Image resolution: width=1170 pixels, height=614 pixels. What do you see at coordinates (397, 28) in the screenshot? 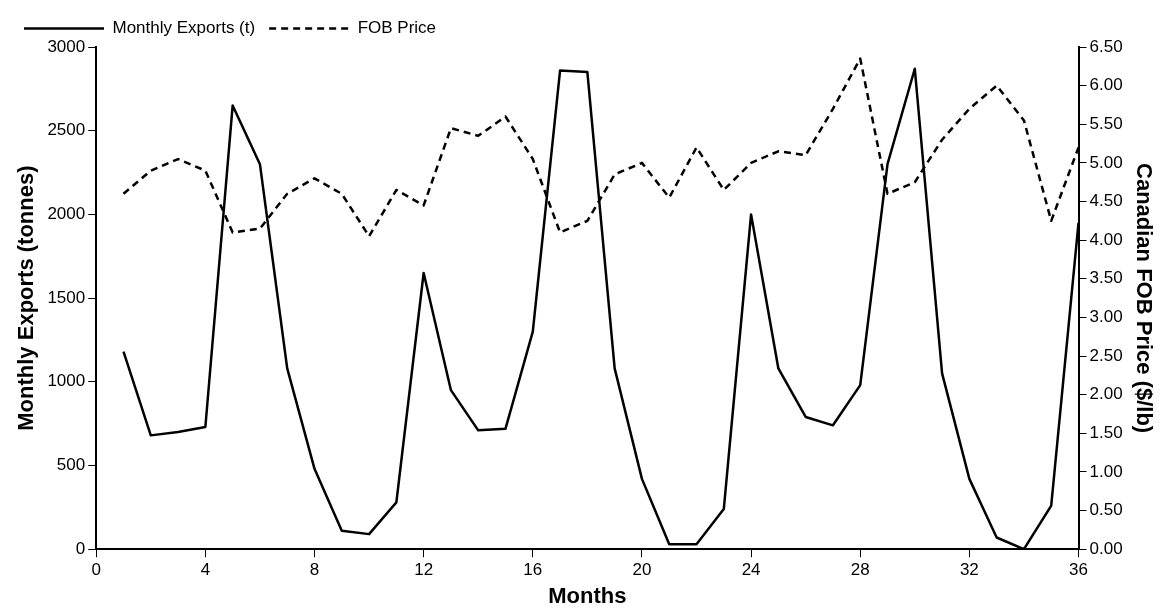
I see `legend-label: FOB Price` at bounding box center [397, 28].